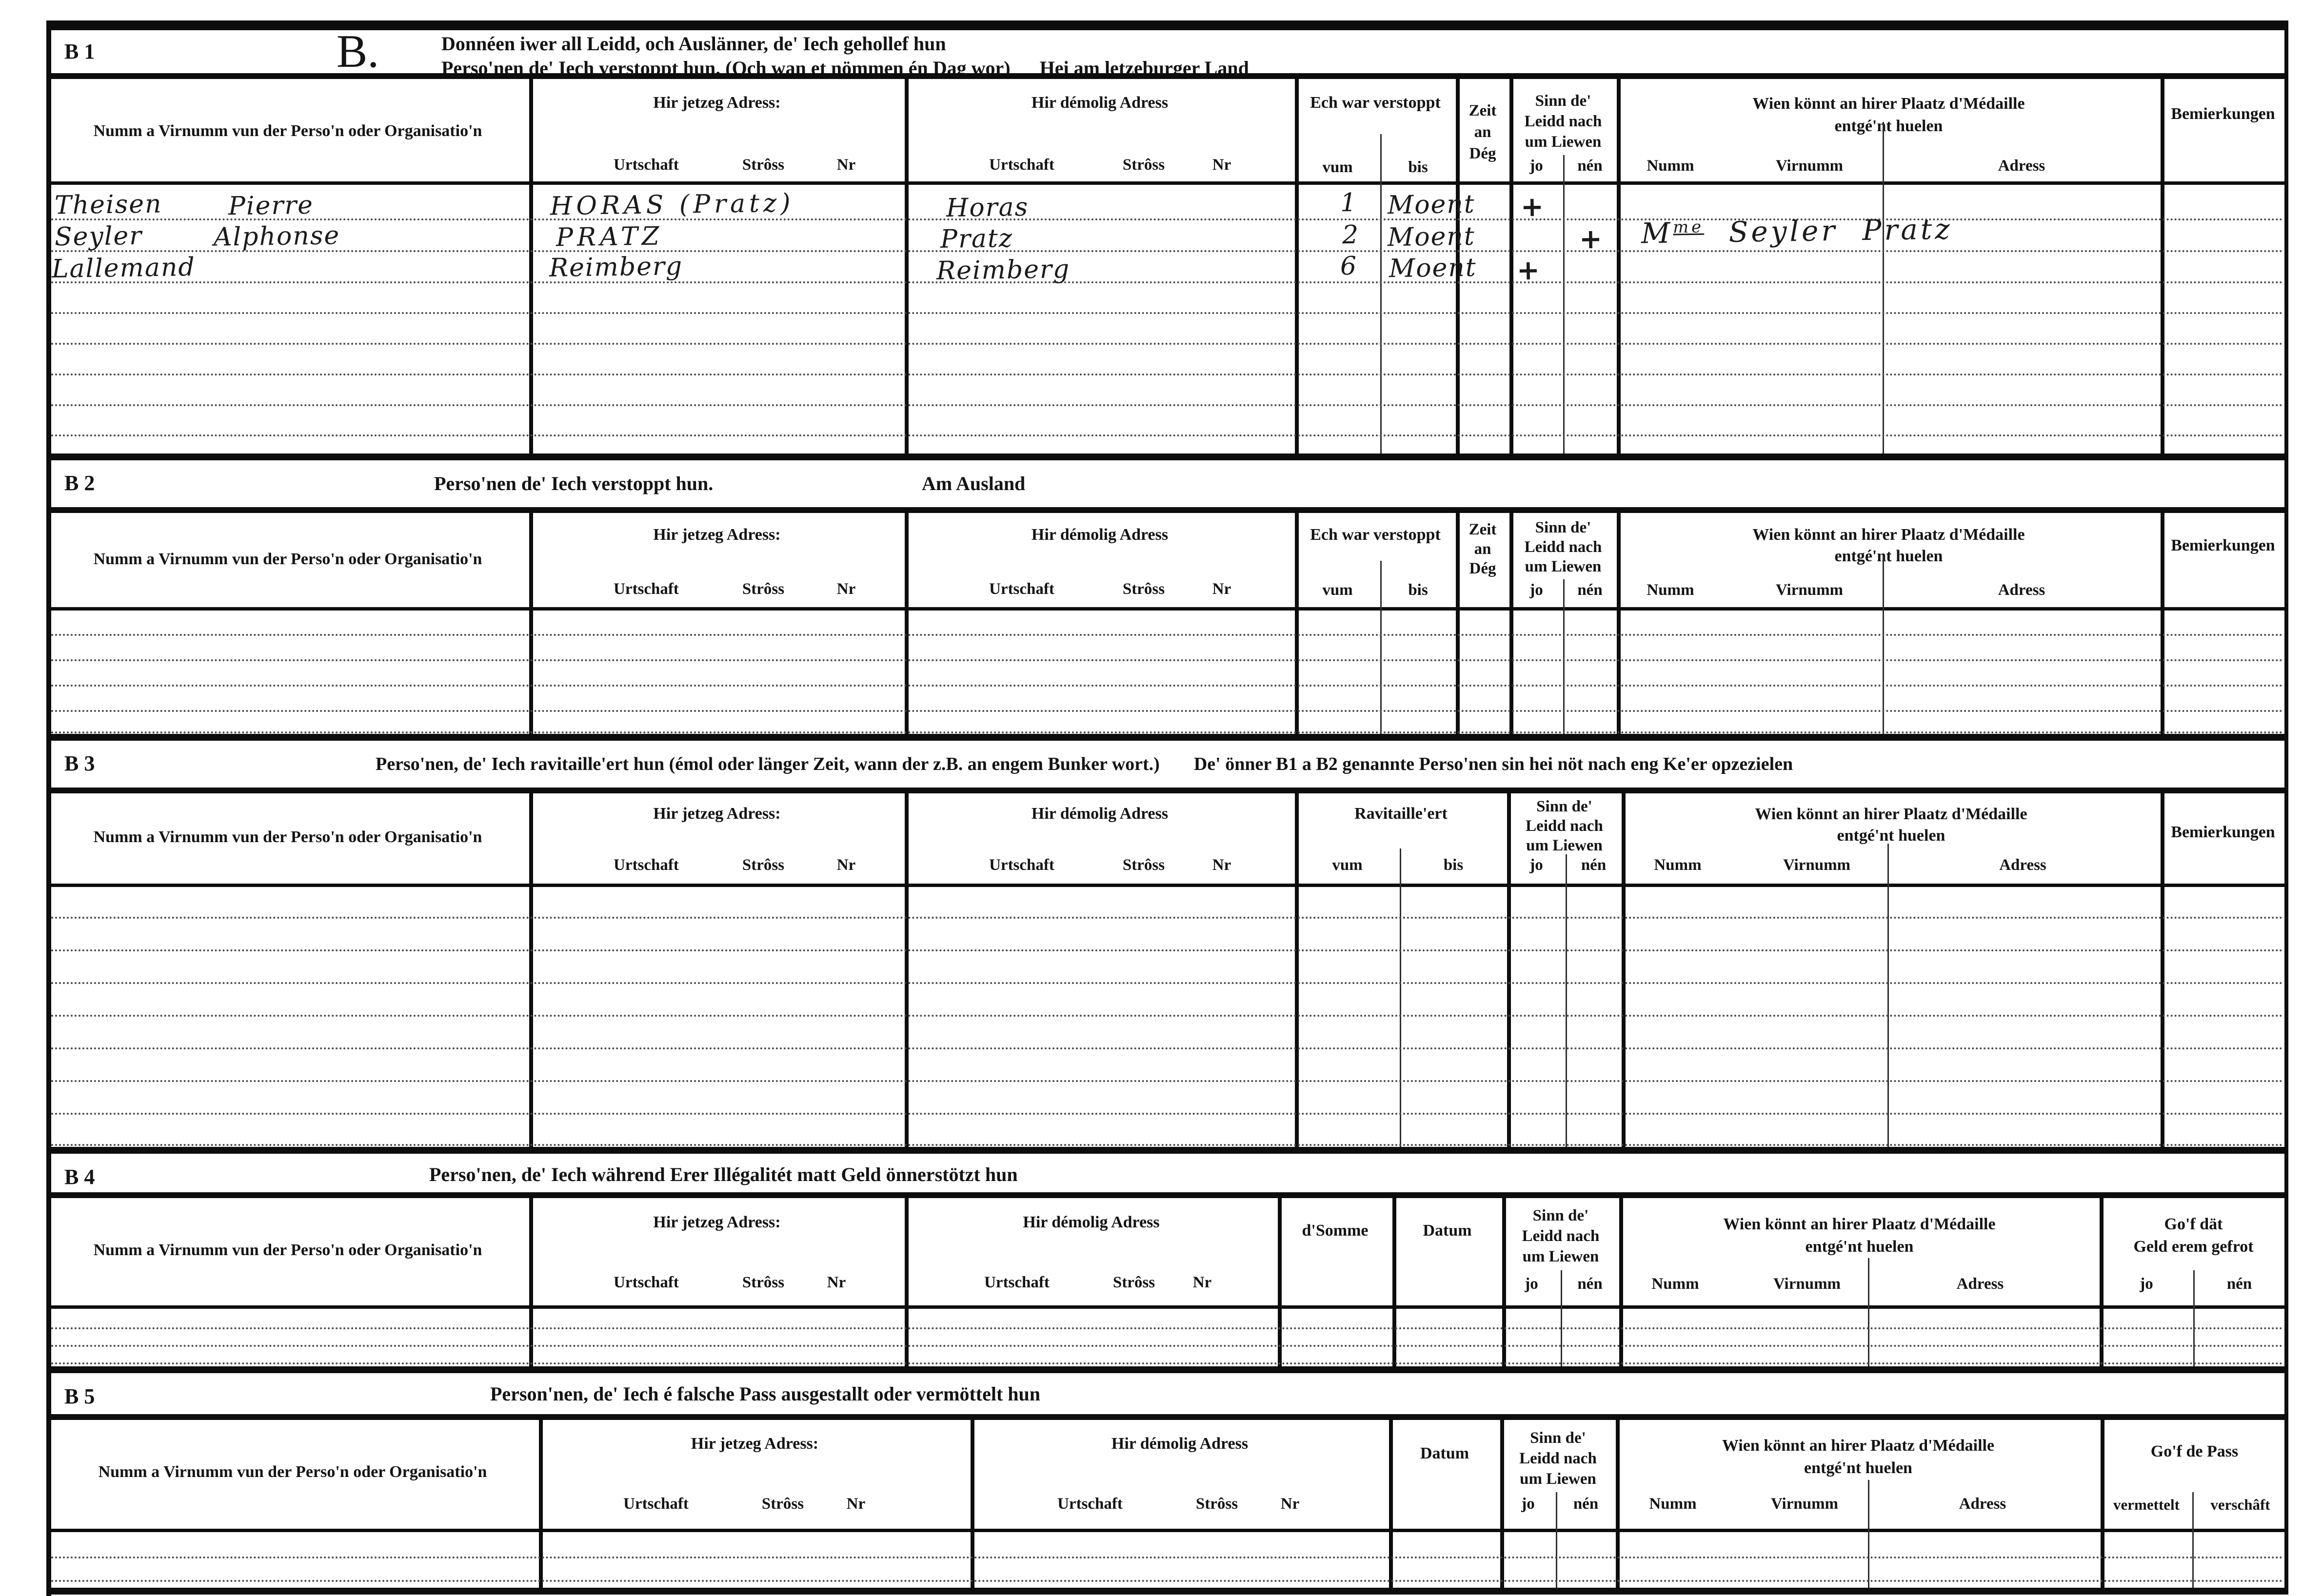  What do you see at coordinates (2223, 114) in the screenshot?
I see `b1-col-bemierkungen: Bemierkungen` at bounding box center [2223, 114].